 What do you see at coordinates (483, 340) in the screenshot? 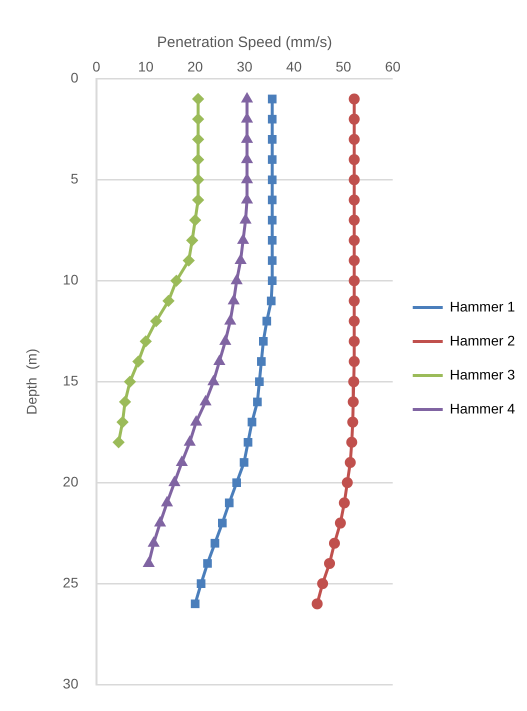
I see `legend-label: Hammer 2` at bounding box center [483, 340].